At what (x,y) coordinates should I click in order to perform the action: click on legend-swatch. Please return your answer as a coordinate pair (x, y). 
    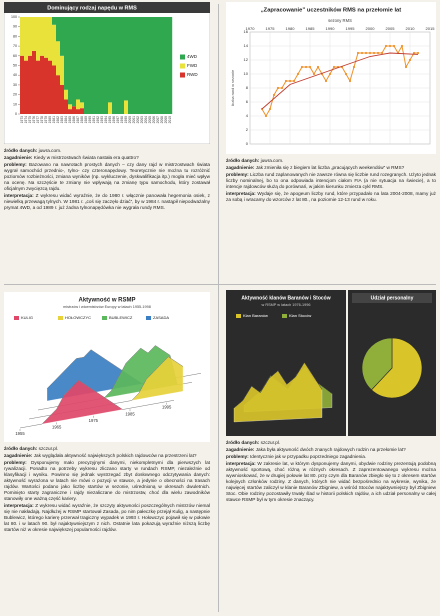
    Looking at the image, I should click on (238, 316).